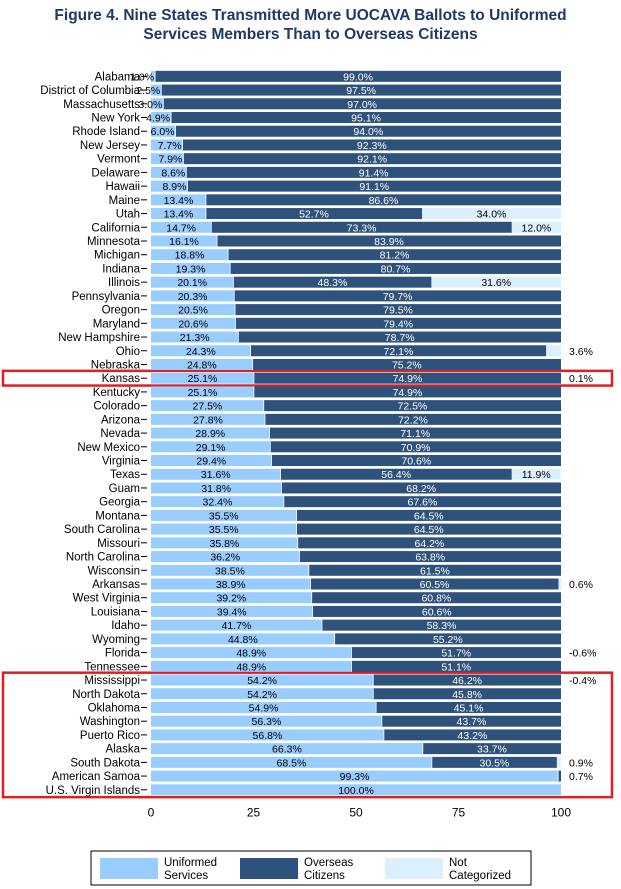 This screenshot has height=889, width=621. Describe the element at coordinates (202, 365) in the screenshot. I see `label-uniformed-nebraska: 24.8%` at that location.